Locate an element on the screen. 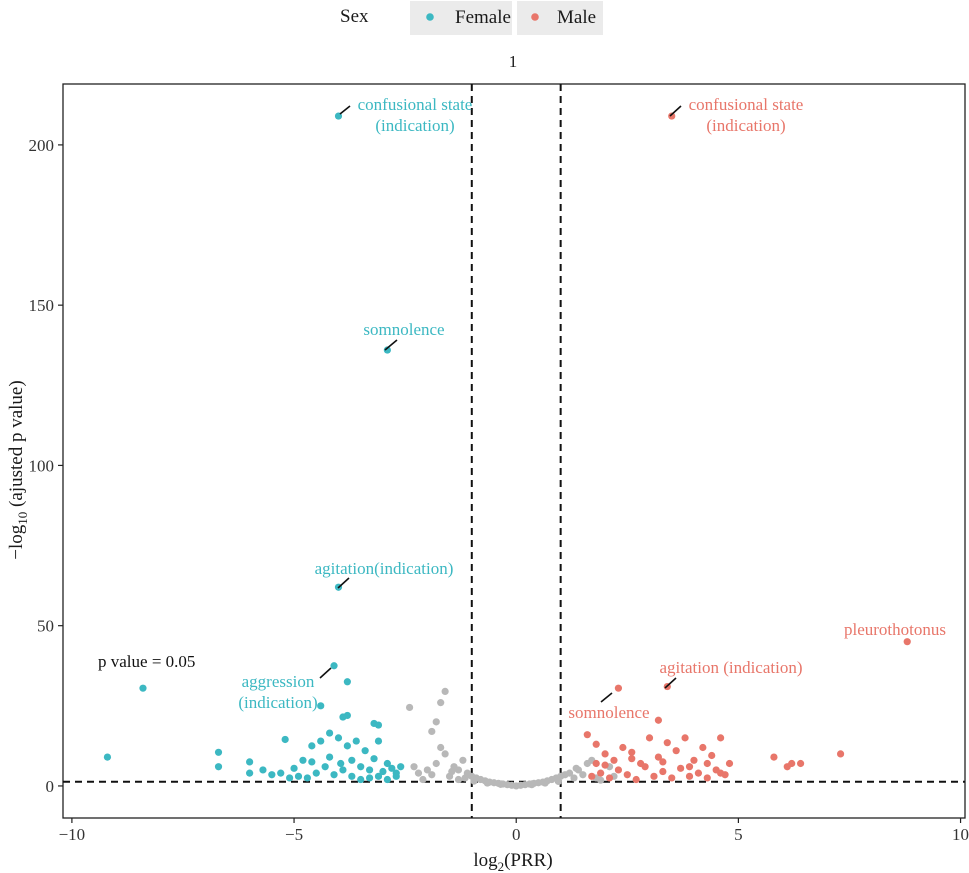 This screenshot has width=969, height=873. annotation-label-2: agitation(indication) is located at coordinates (384, 568).